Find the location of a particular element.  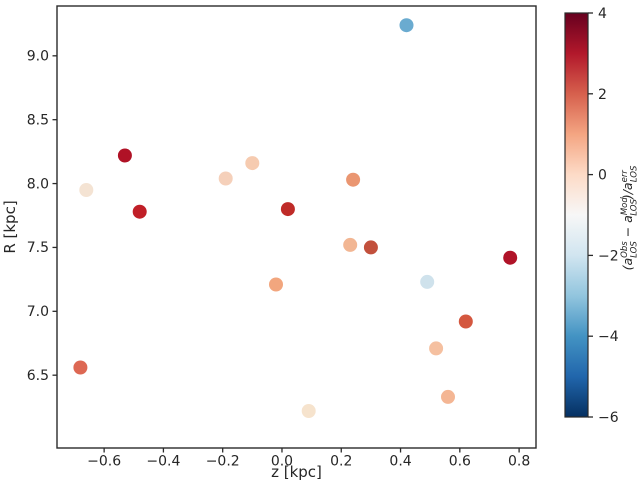

x-tick-label: 0.4 is located at coordinates (400, 462).